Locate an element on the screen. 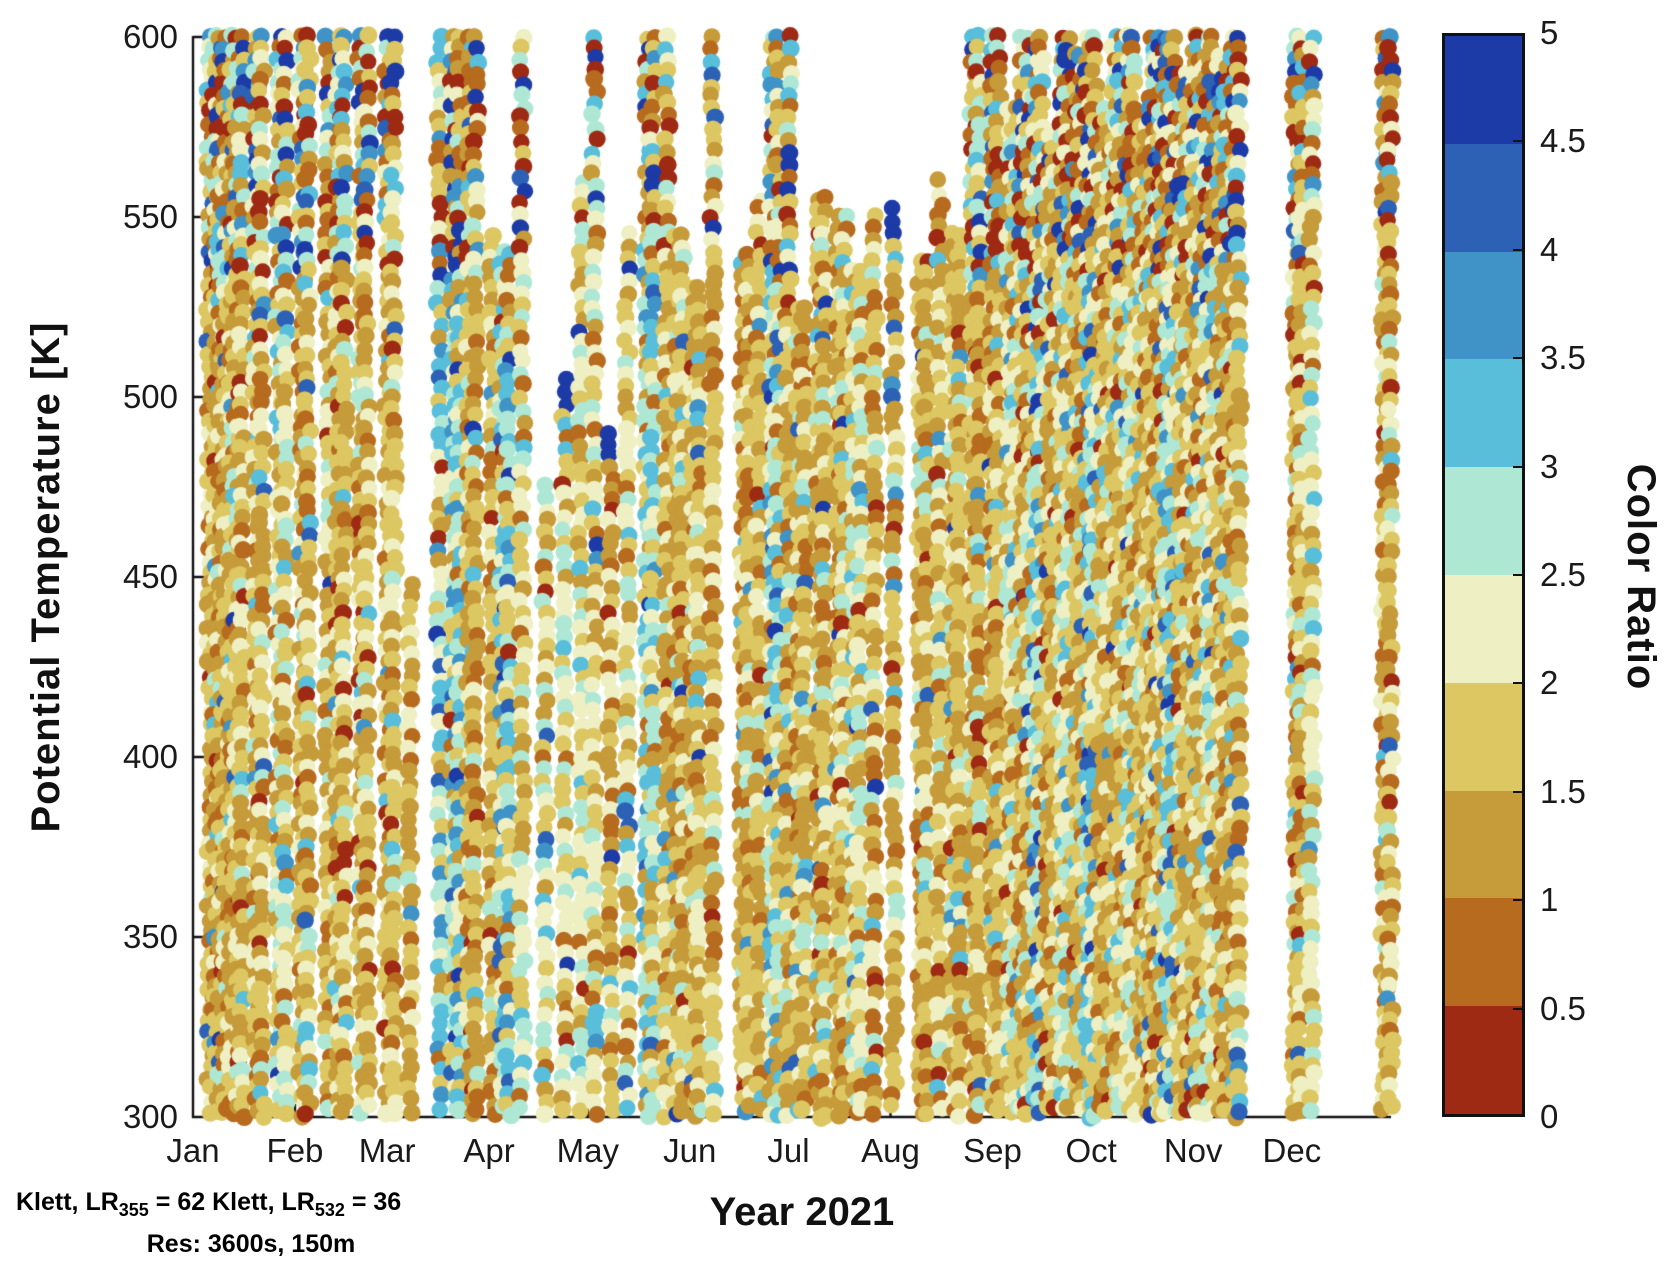  colorbar-tick-label: 5 is located at coordinates (1549, 32).